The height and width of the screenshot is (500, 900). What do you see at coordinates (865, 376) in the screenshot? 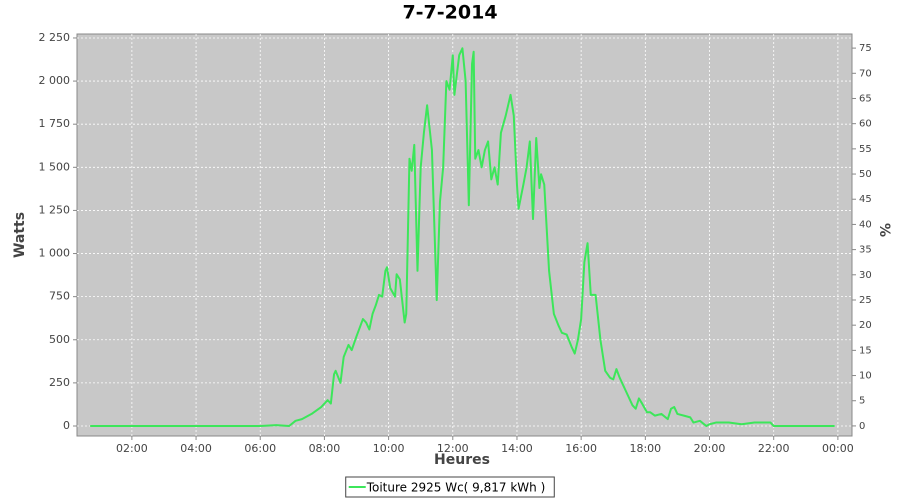
I see `y2-tick-label: 10` at bounding box center [865, 376].